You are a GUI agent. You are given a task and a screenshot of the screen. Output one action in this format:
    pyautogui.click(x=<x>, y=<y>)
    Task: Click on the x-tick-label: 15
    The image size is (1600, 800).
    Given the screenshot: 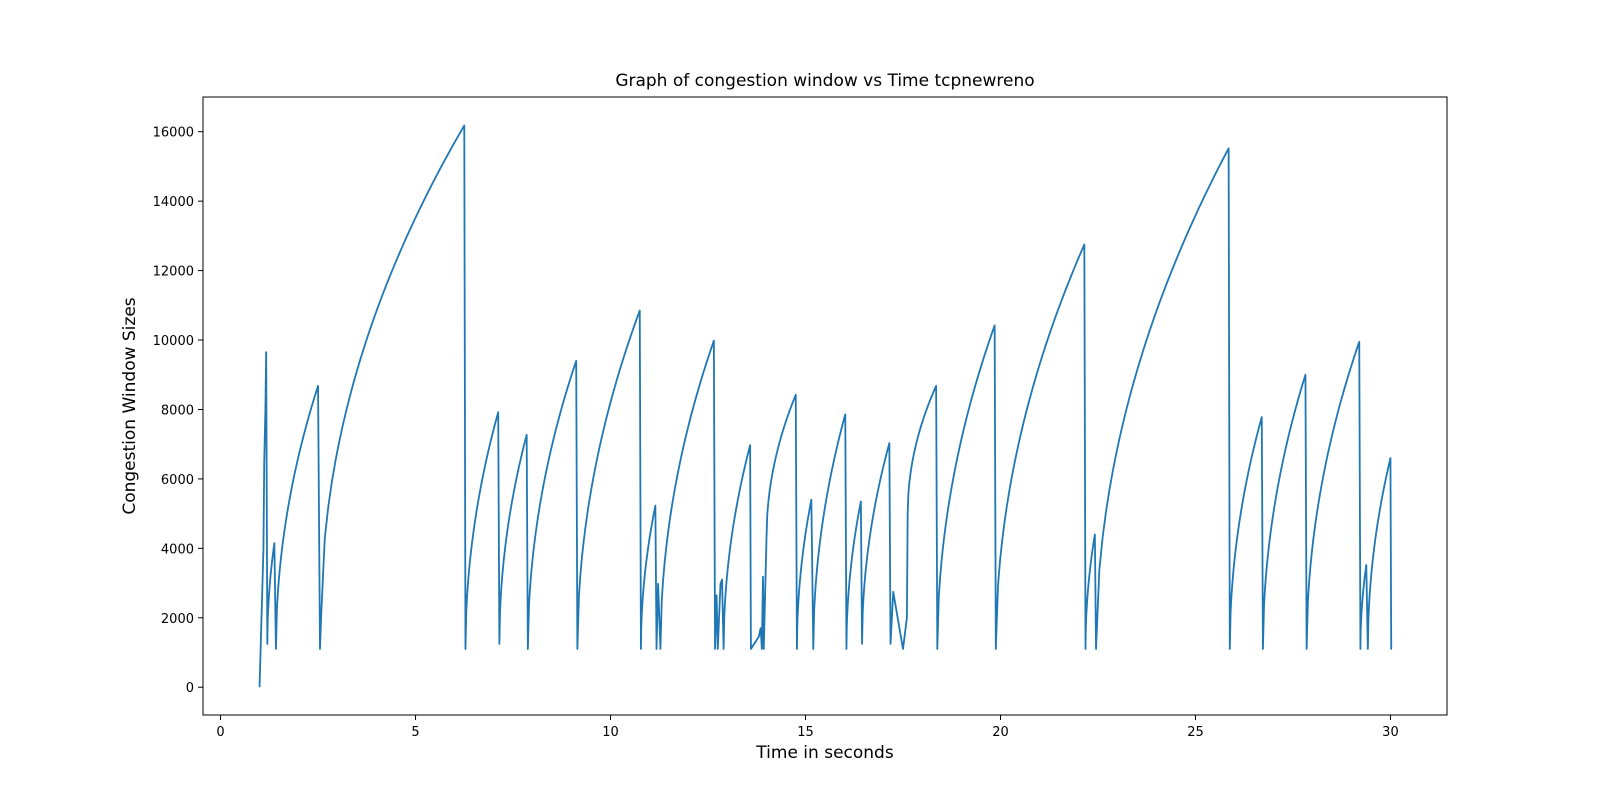 What is the action you would take?
    pyautogui.click(x=805, y=732)
    